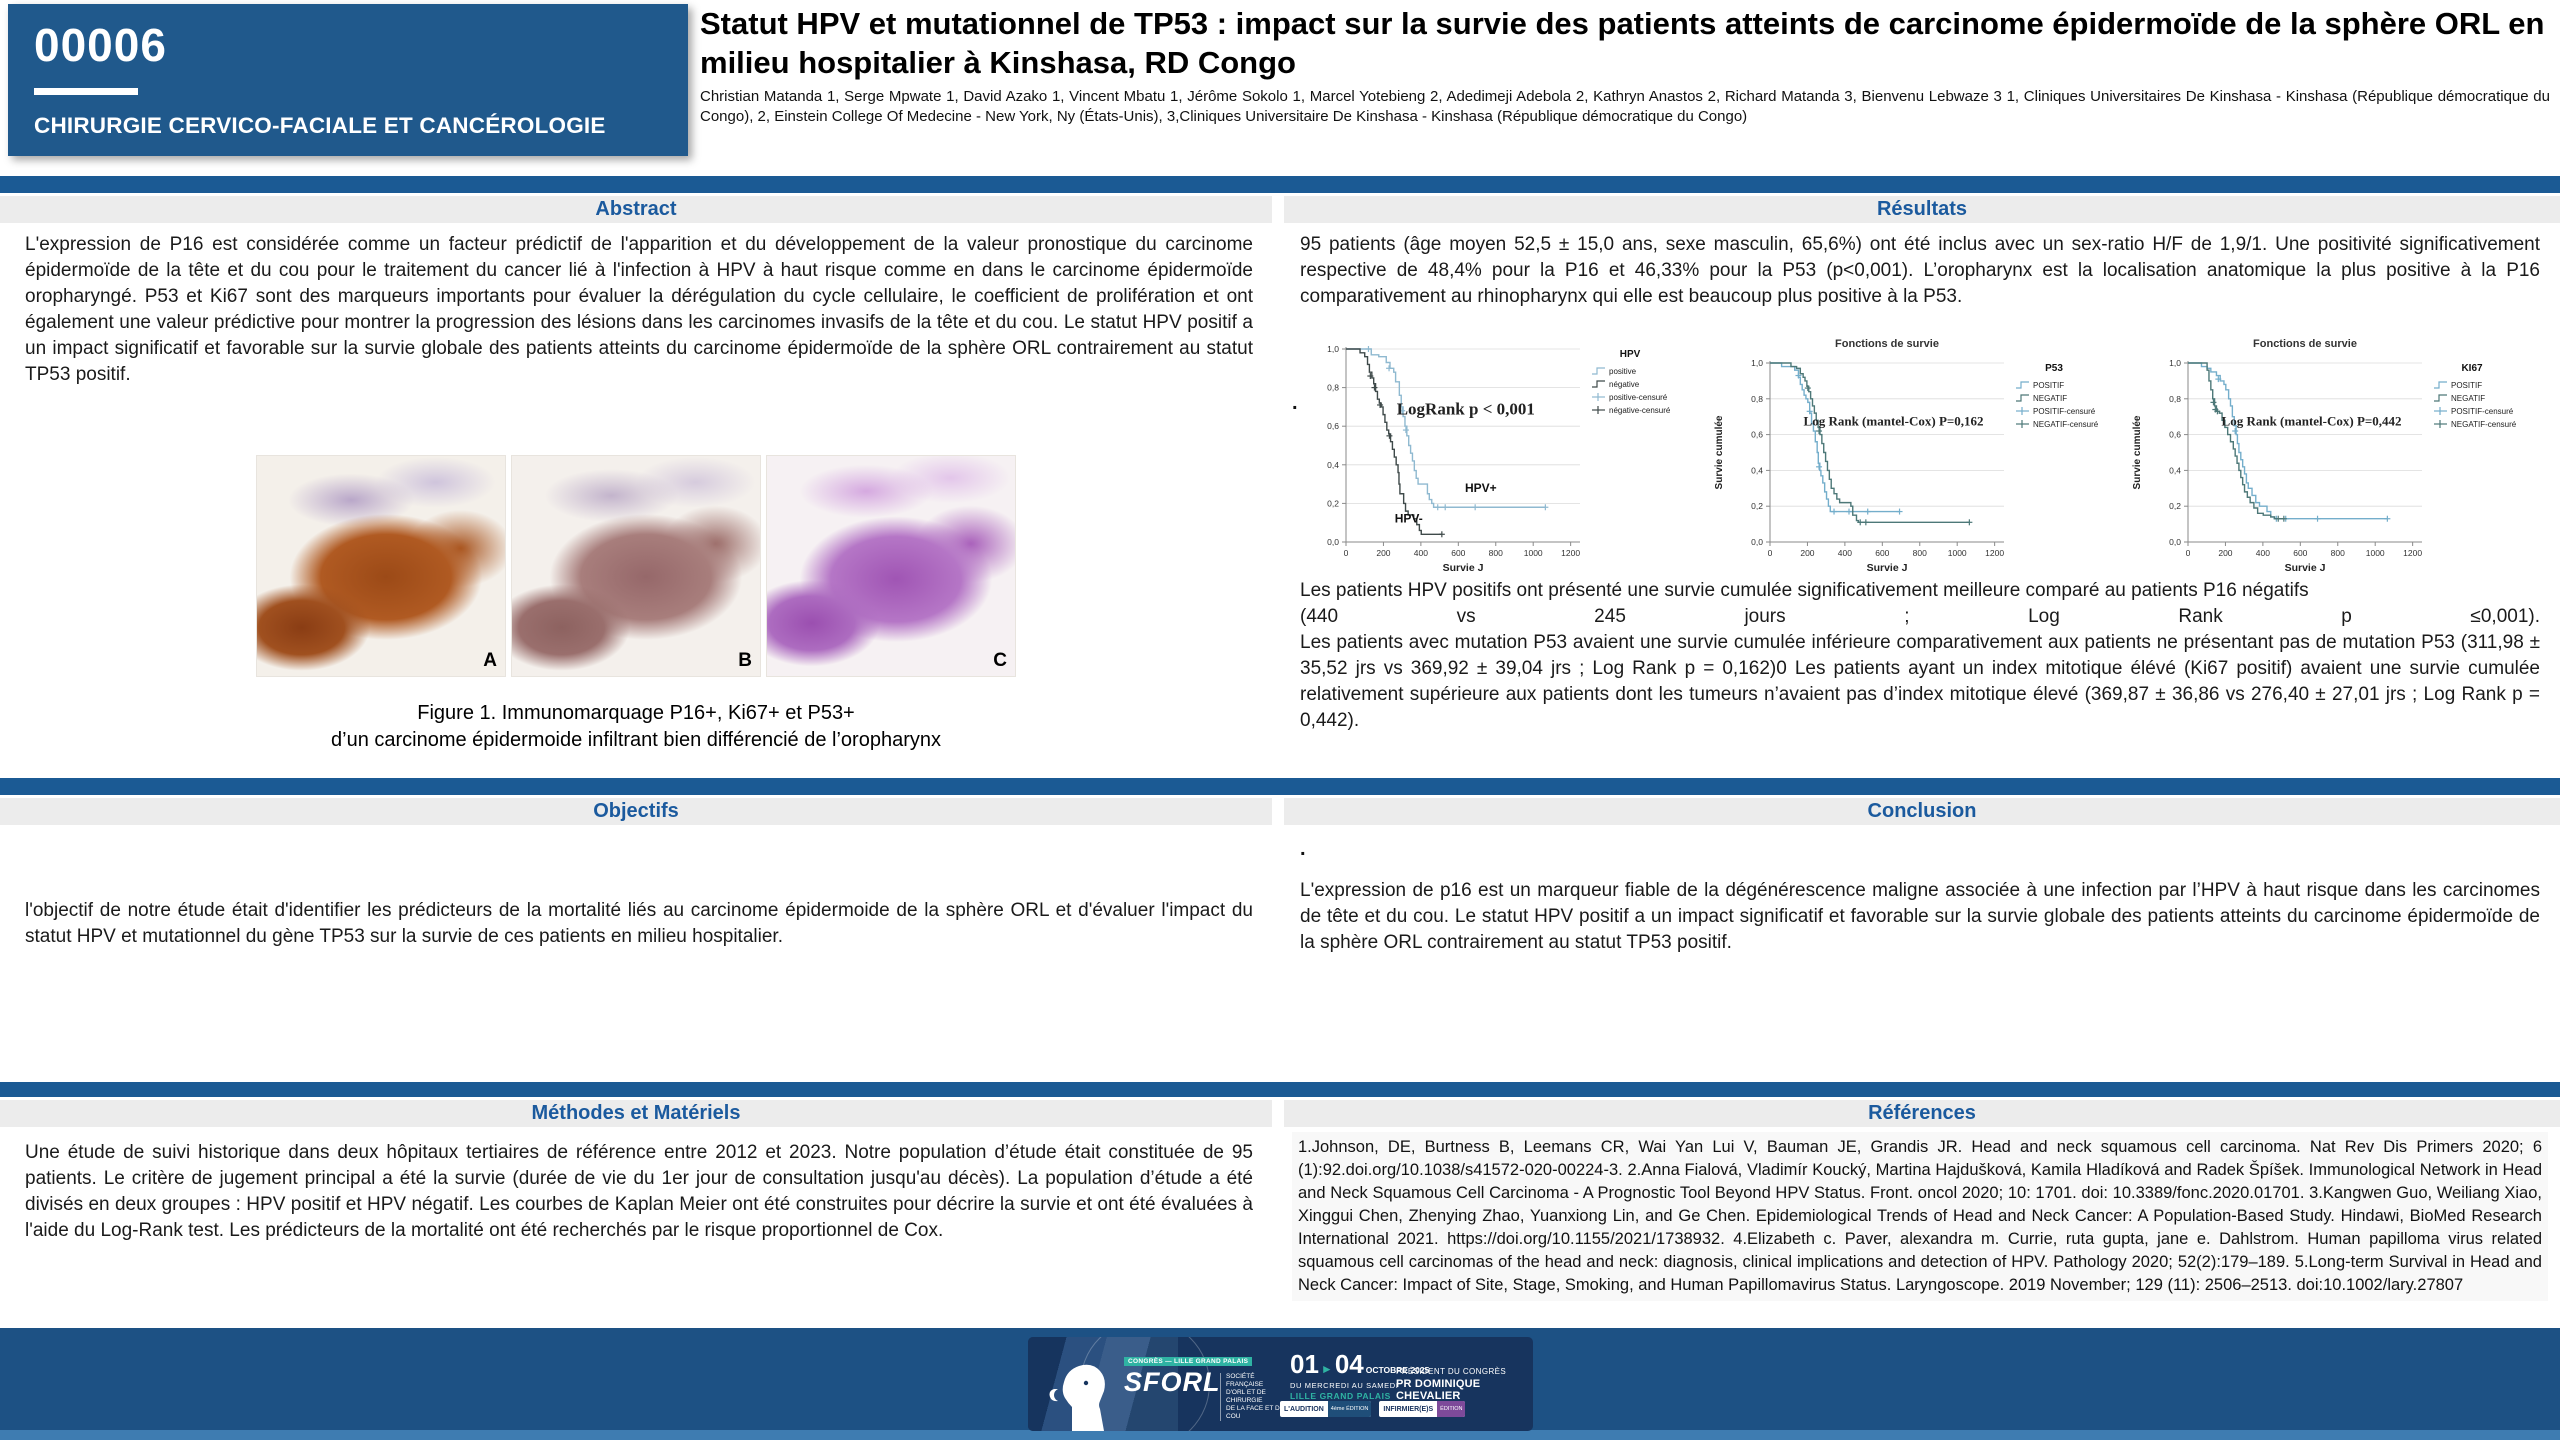 The width and height of the screenshot is (2560, 1440). What do you see at coordinates (1280, 1435) in the screenshot?
I see `footer-bottom-line` at bounding box center [1280, 1435].